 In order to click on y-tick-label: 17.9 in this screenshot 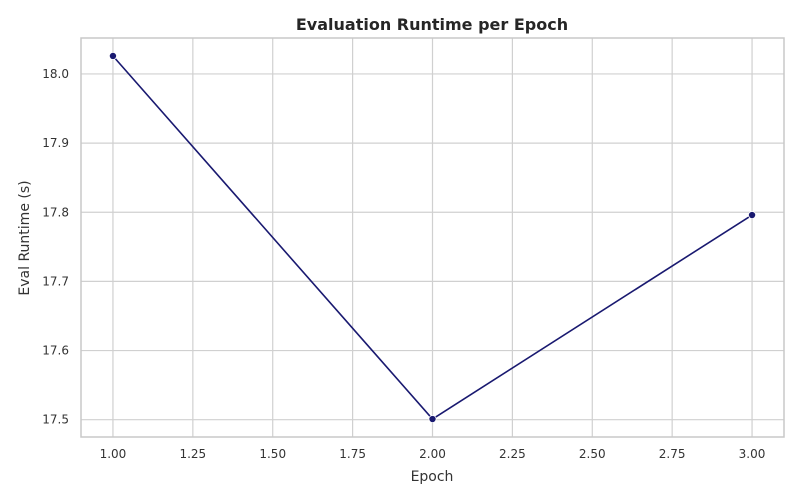, I will do `click(55, 143)`.